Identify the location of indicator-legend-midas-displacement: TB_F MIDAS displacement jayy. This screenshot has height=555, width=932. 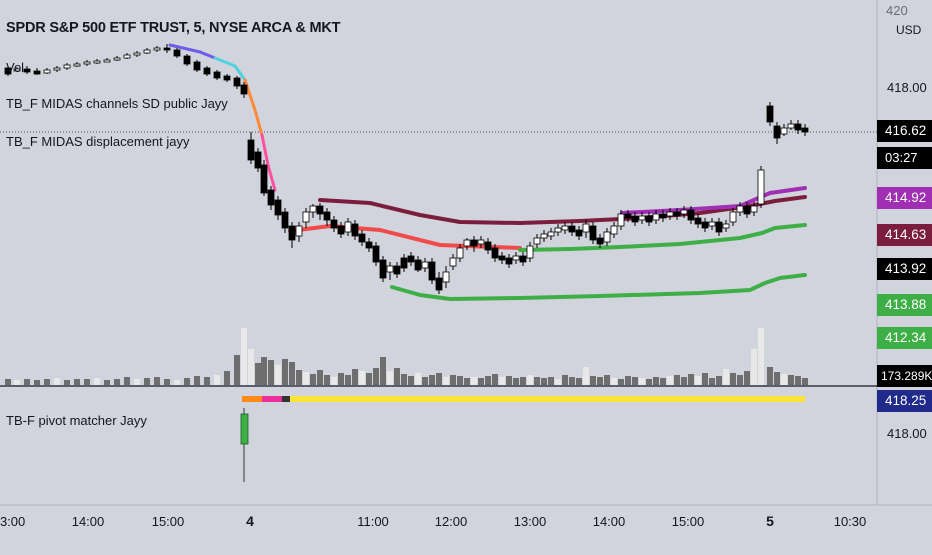
(98, 141).